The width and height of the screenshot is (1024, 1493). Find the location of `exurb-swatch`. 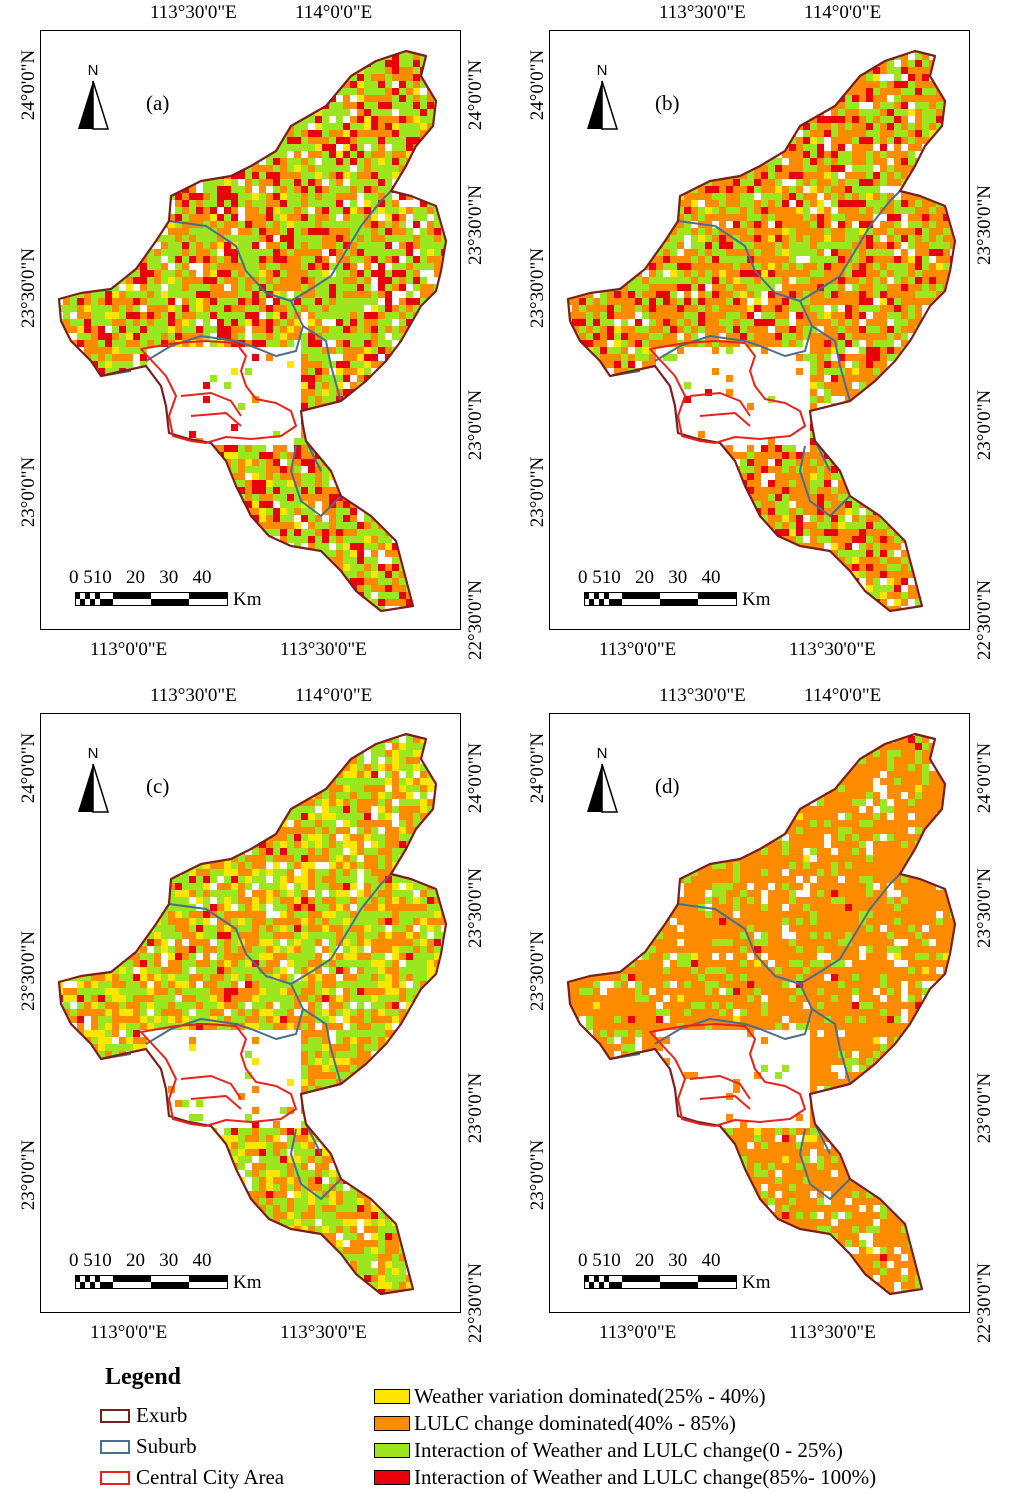

exurb-swatch is located at coordinates (115, 1415).